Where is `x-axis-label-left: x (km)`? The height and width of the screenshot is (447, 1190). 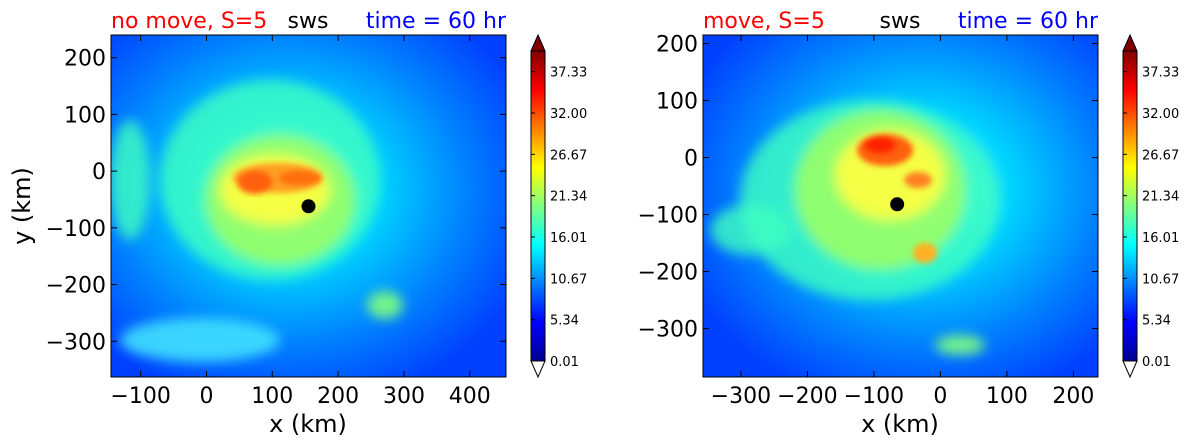 x-axis-label-left: x (km) is located at coordinates (308, 424).